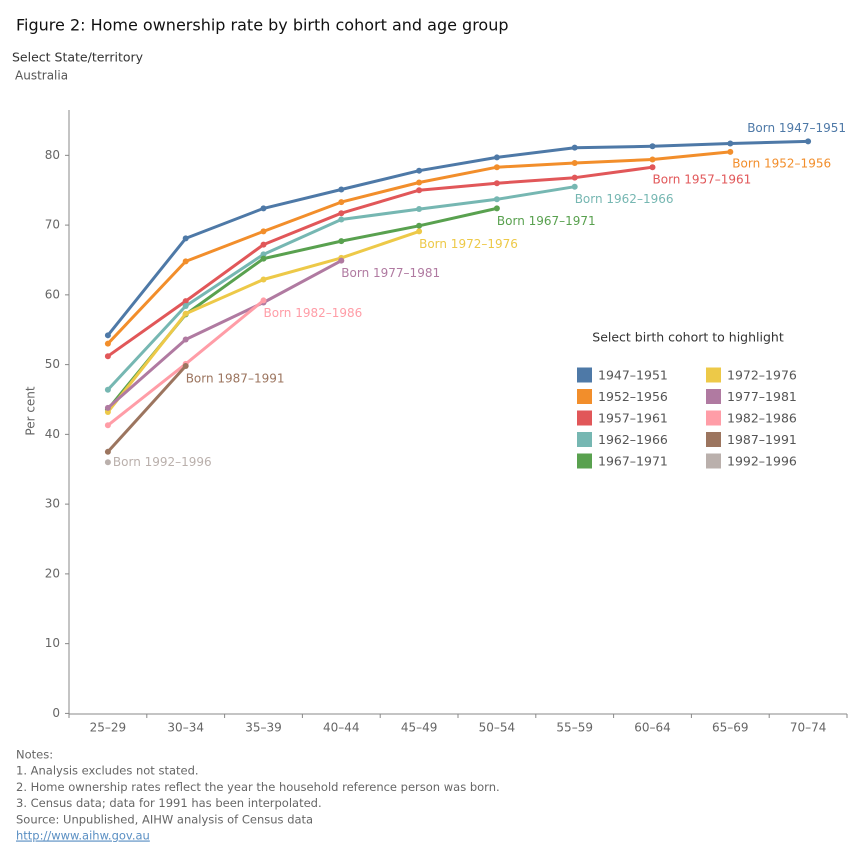 Image resolution: width=862 pixels, height=862 pixels. What do you see at coordinates (652, 728) in the screenshot?
I see `x-tick-label: 60–64` at bounding box center [652, 728].